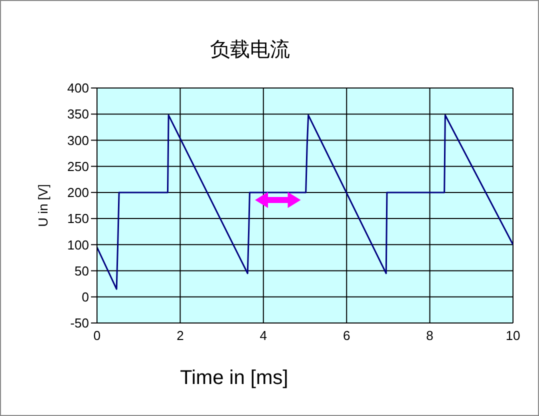  I want to click on x-tick-label: 0, so click(97, 336).